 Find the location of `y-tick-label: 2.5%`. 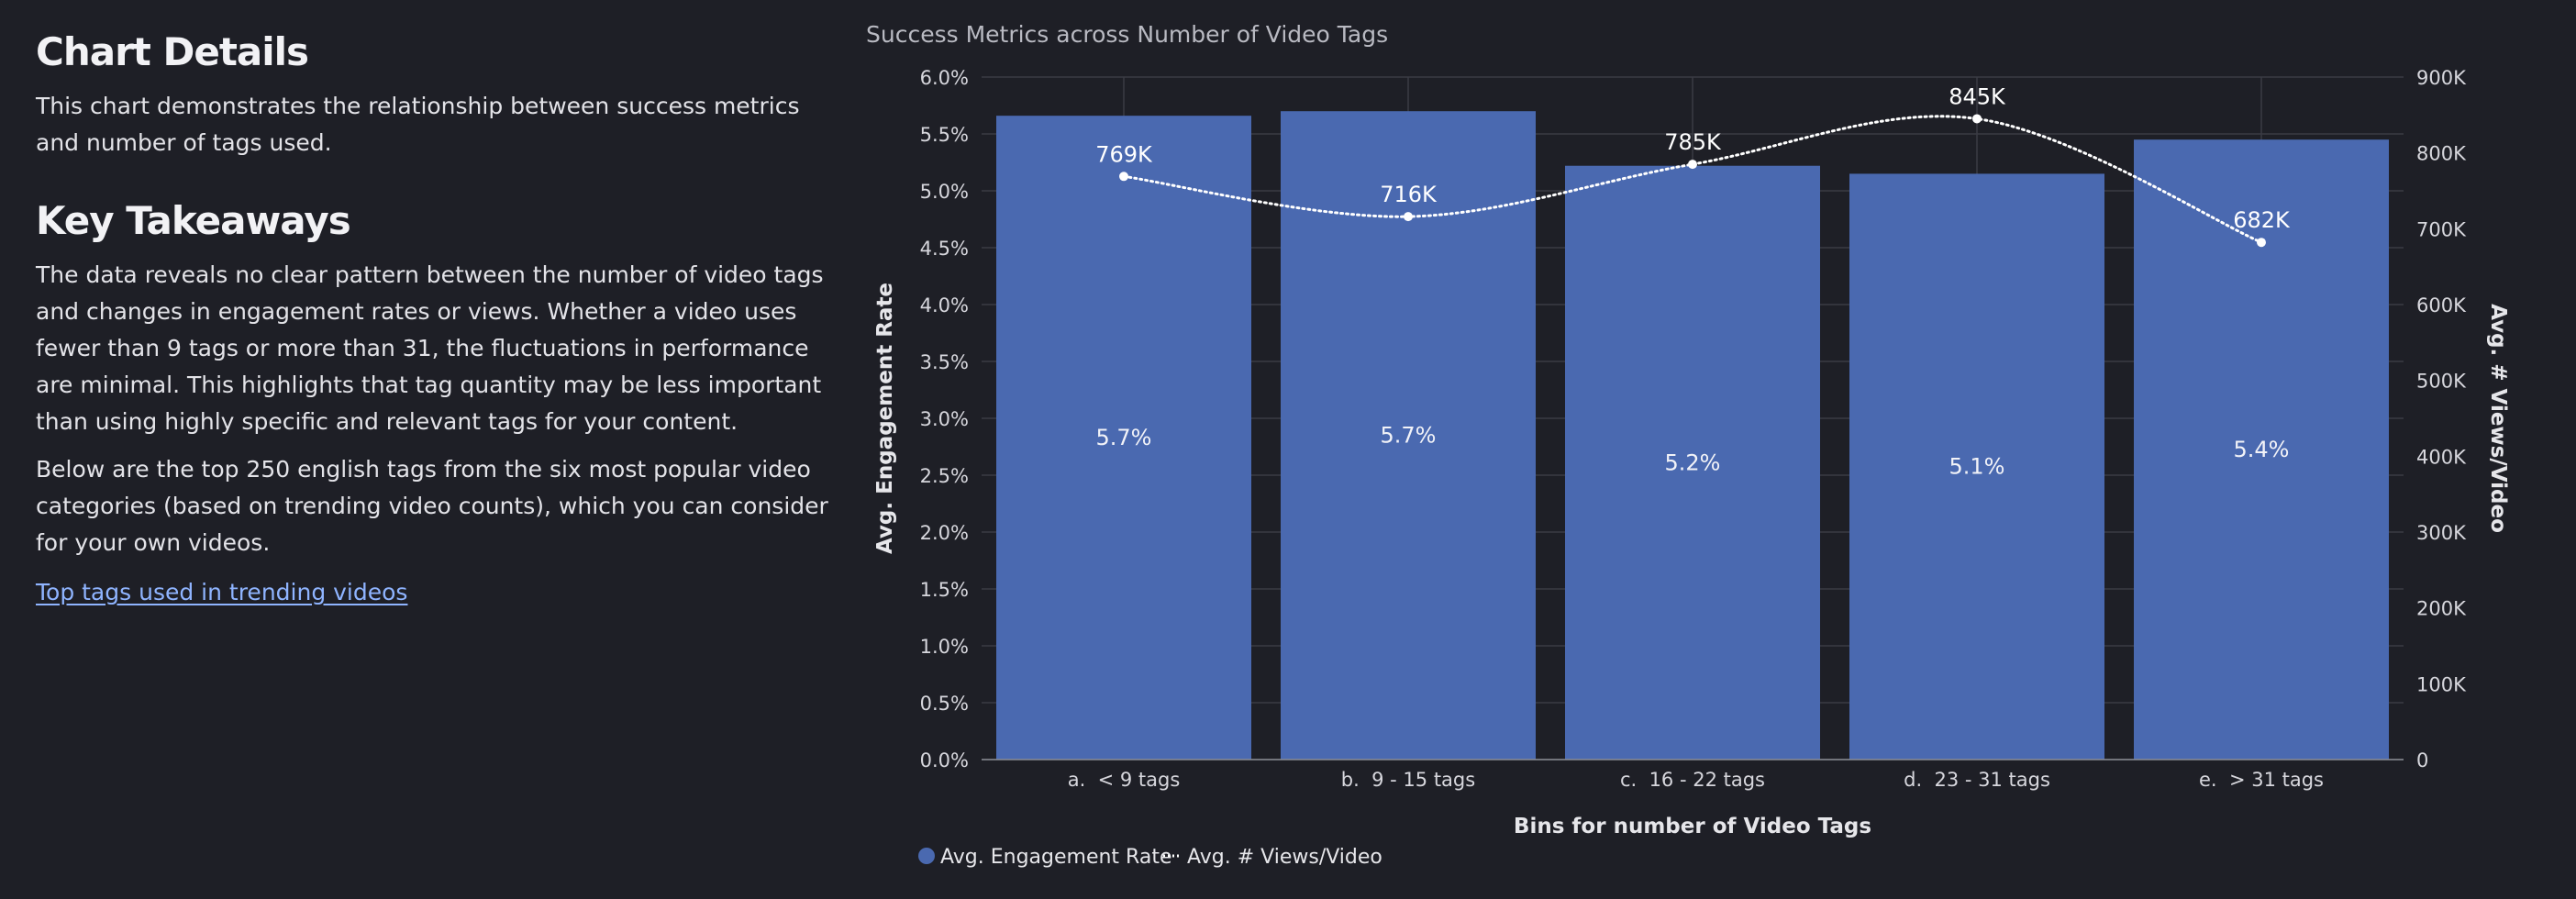

y-tick-label: 2.5% is located at coordinates (944, 476).